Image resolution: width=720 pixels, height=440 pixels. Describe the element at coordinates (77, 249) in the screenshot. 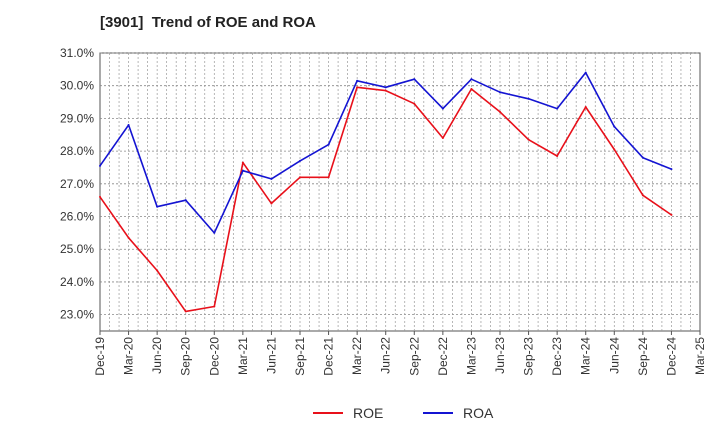

I see `y-tick-label: 25.0%` at that location.